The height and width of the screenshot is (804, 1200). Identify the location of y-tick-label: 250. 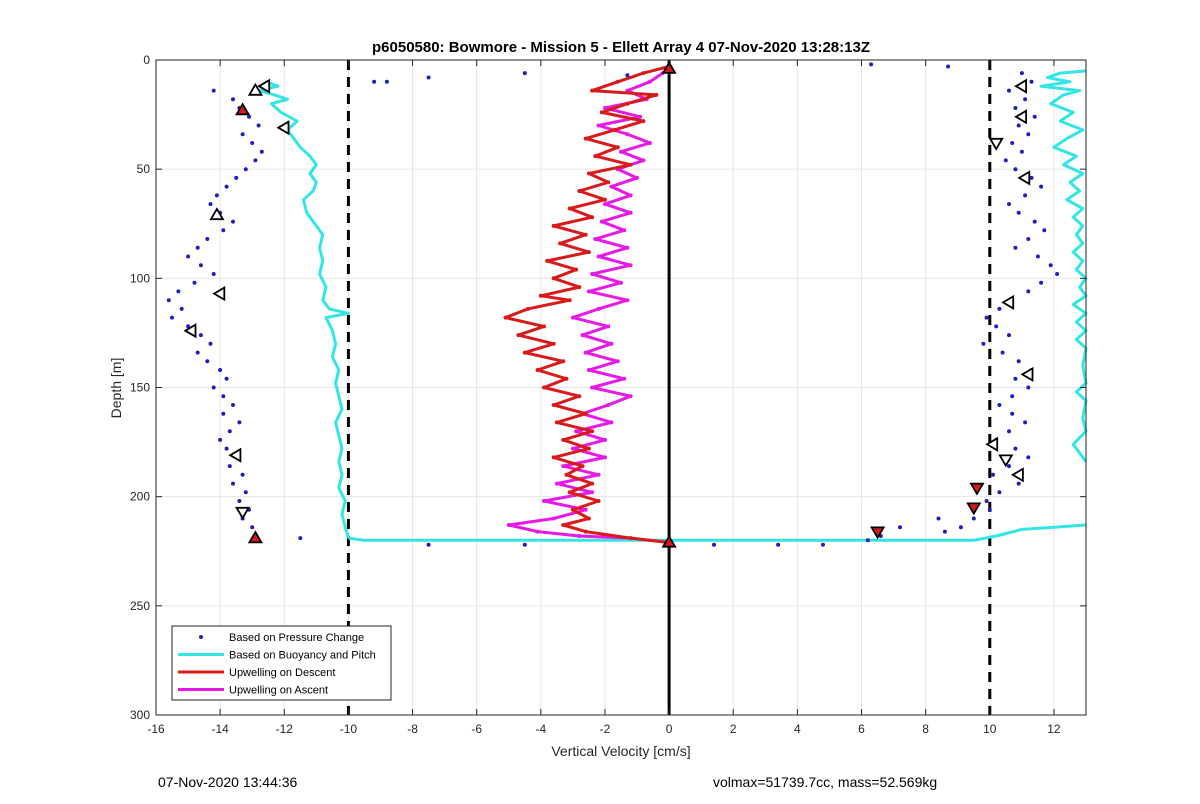
(140, 606).